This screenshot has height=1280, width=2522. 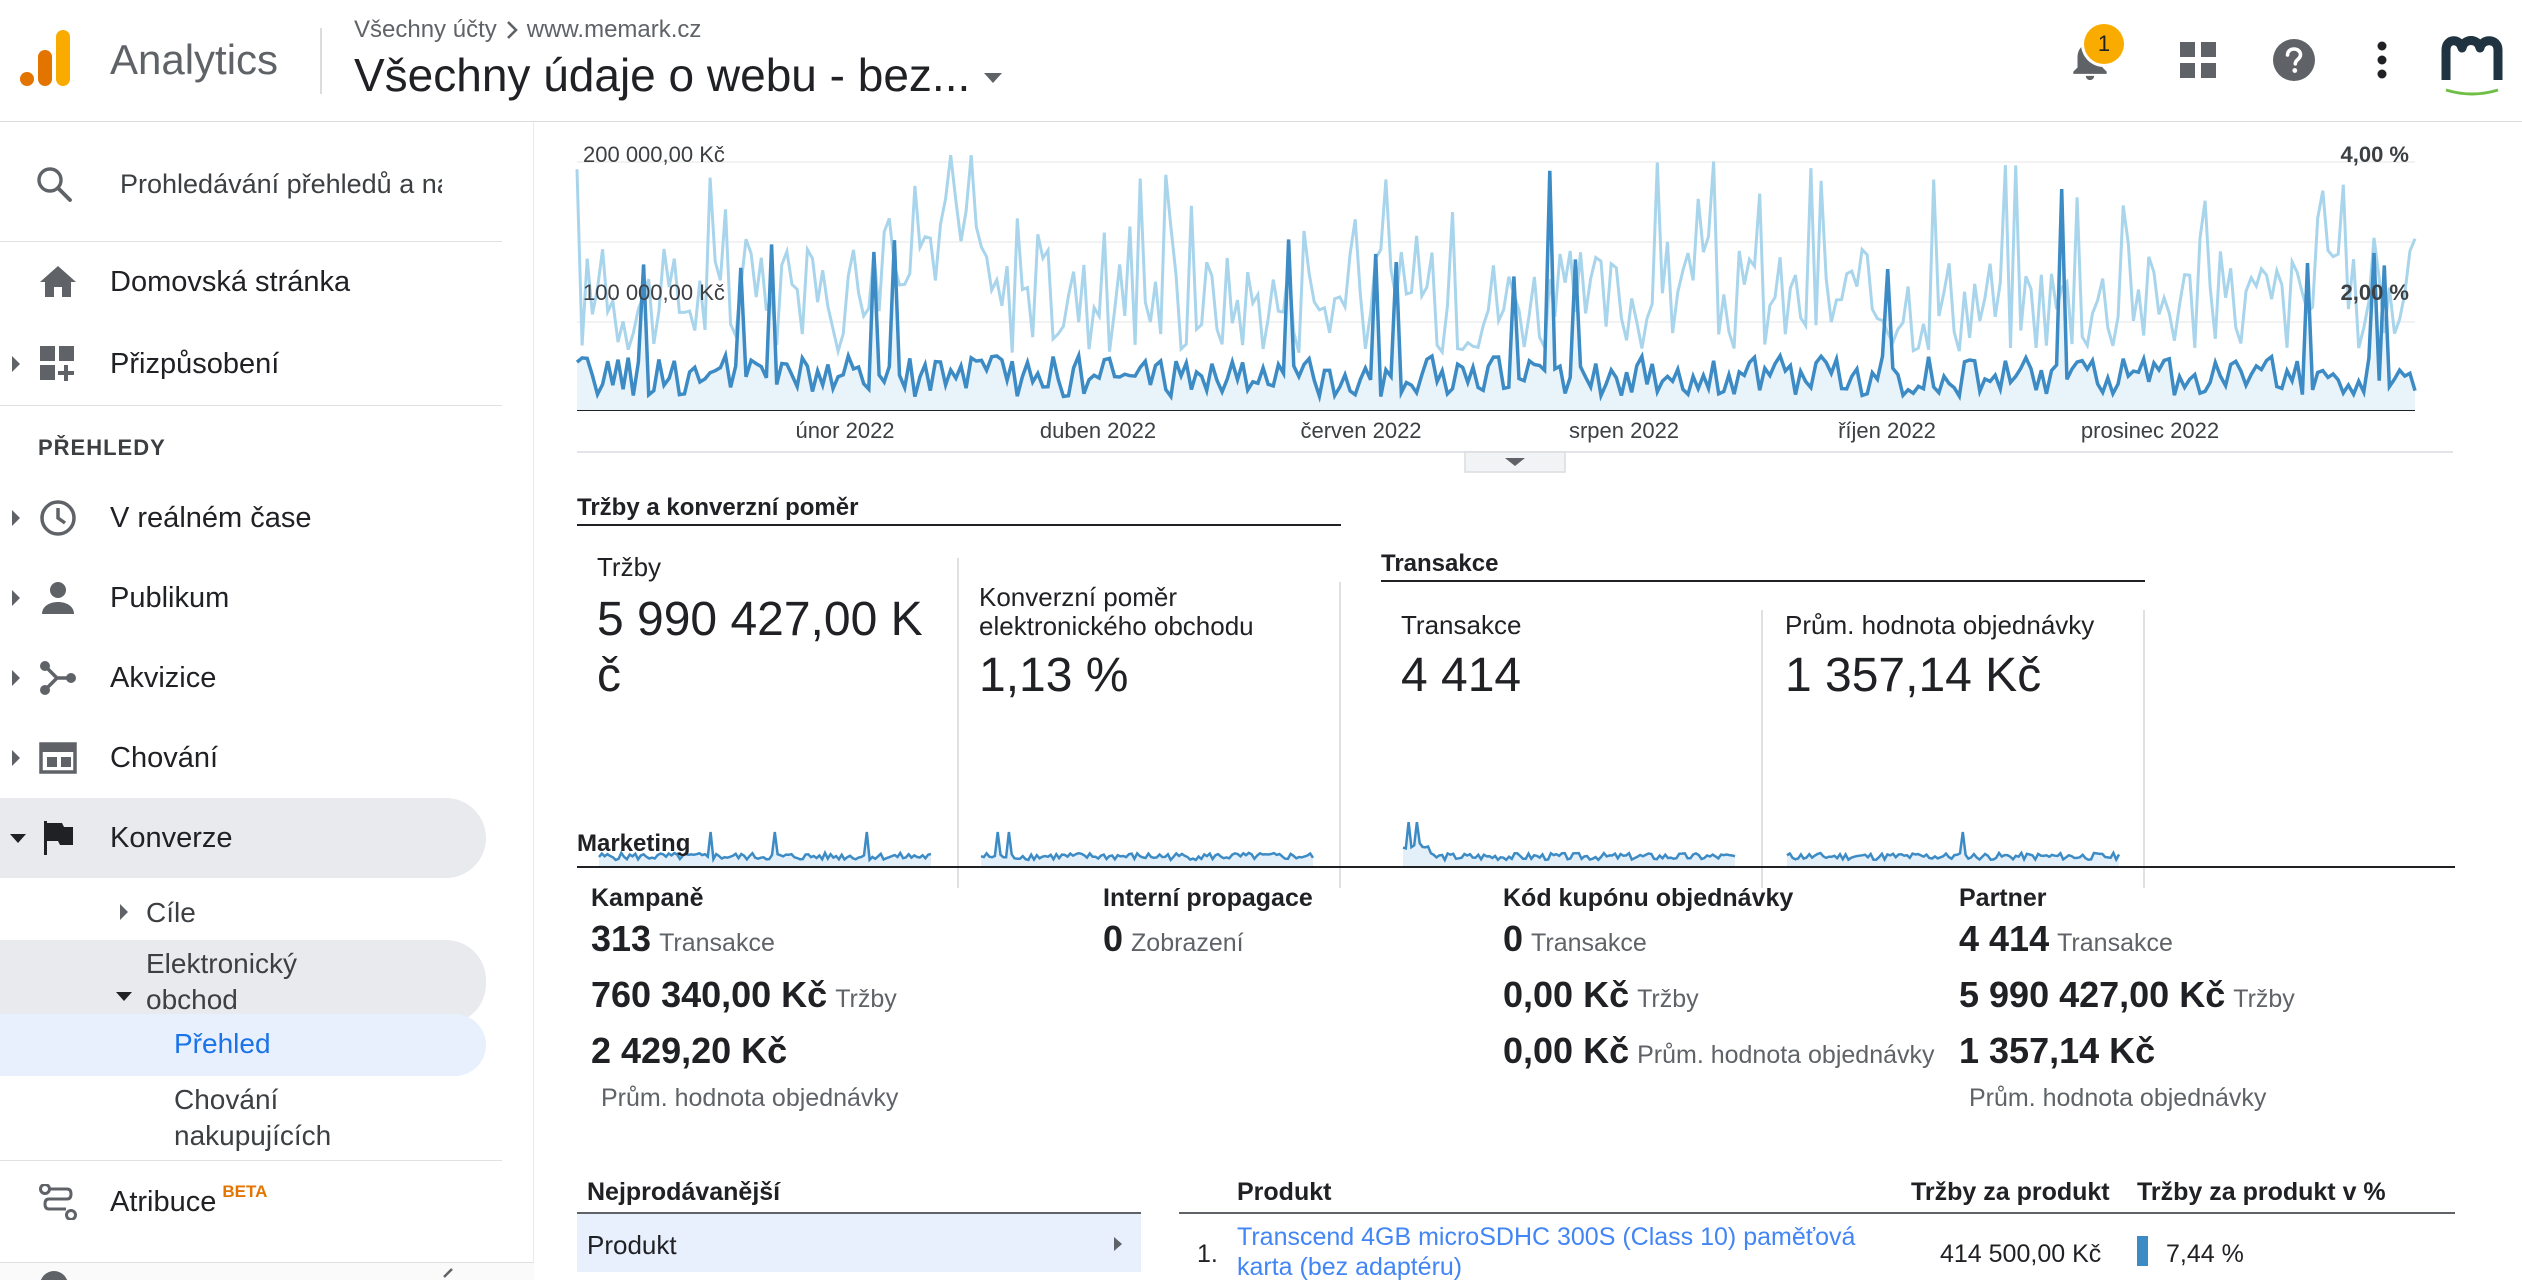 I want to click on account-avatar, so click(x=2472, y=60).